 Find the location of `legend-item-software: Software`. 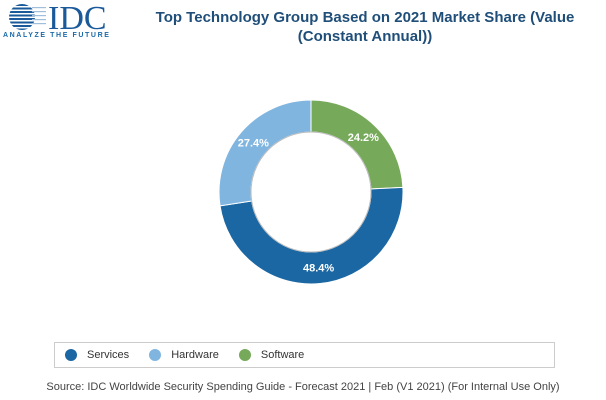

legend-item-software: Software is located at coordinates (271, 355).